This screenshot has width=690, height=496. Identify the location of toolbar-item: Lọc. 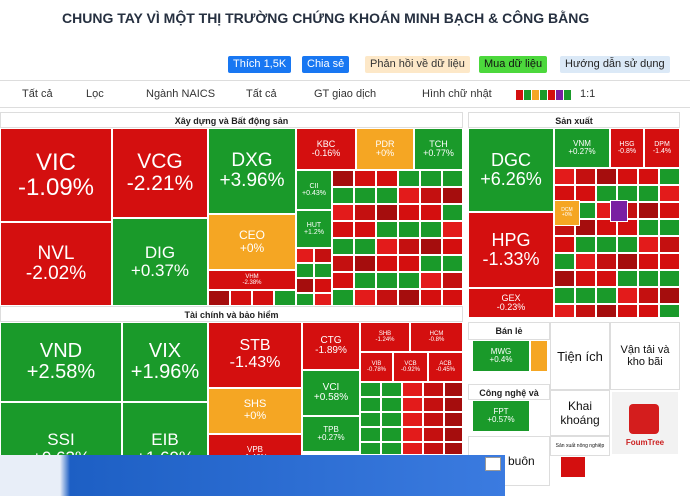
(95, 94).